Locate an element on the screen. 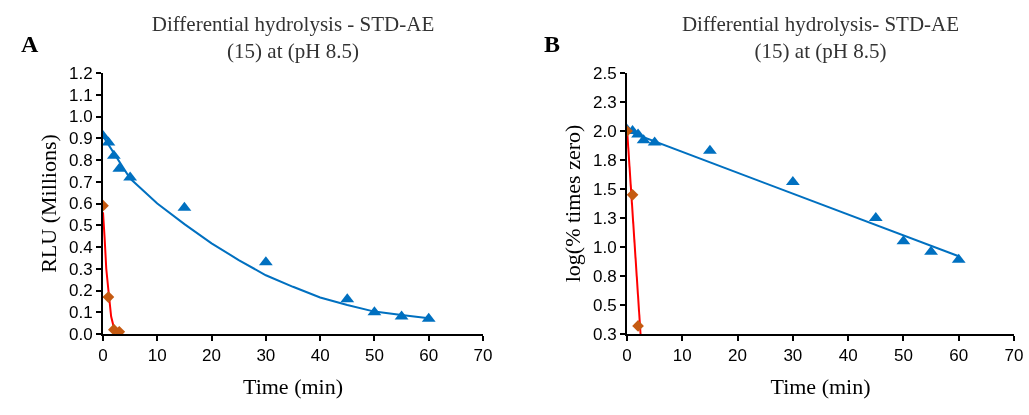 The image size is (1029, 415). y-tick-label: 0.9 is located at coordinates (80, 139).